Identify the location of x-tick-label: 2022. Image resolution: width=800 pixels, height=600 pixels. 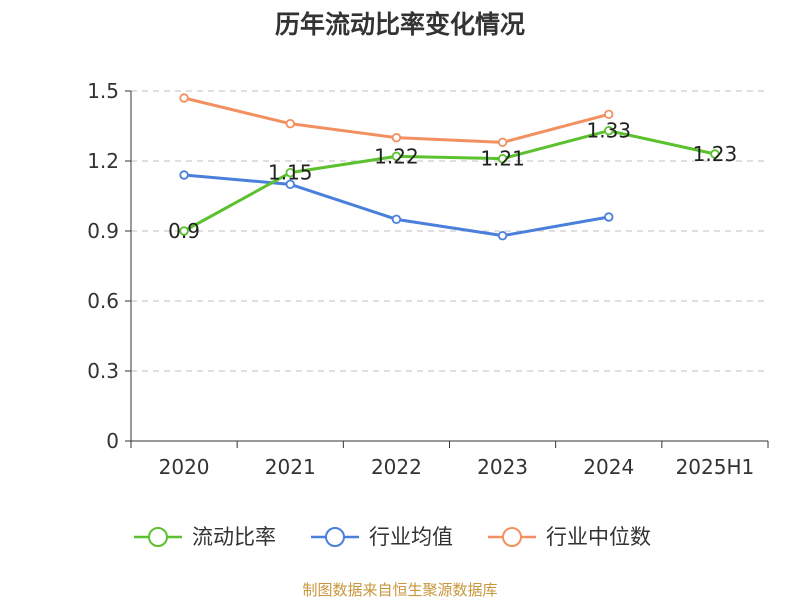
(396, 467).